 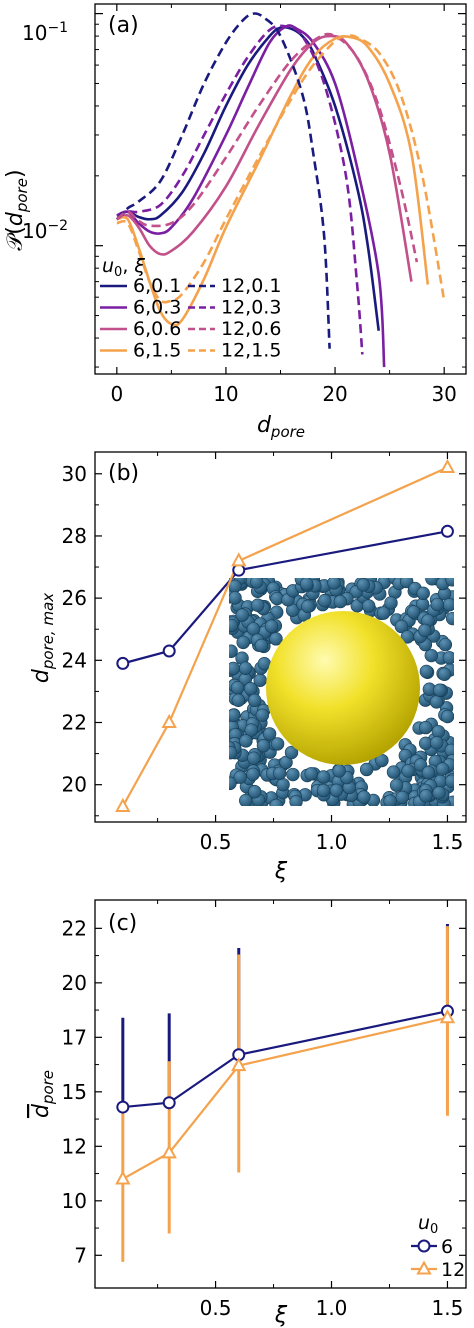 What do you see at coordinates (122, 923) in the screenshot?
I see `panel-c-label: (c)` at bounding box center [122, 923].